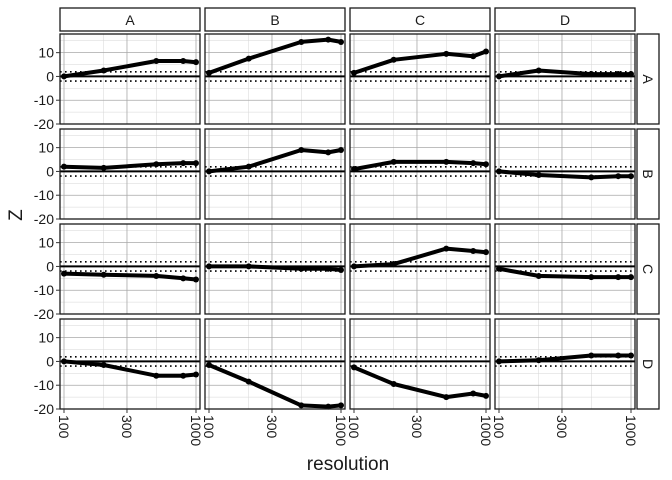 The image size is (672, 480). I want to click on panel-D-A, so click(130, 364).